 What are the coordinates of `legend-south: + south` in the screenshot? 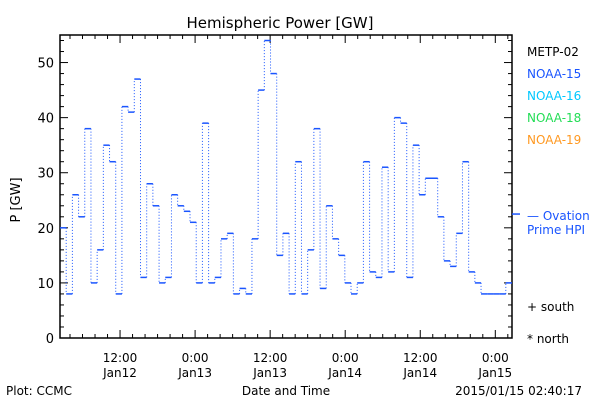 It's located at (550, 307).